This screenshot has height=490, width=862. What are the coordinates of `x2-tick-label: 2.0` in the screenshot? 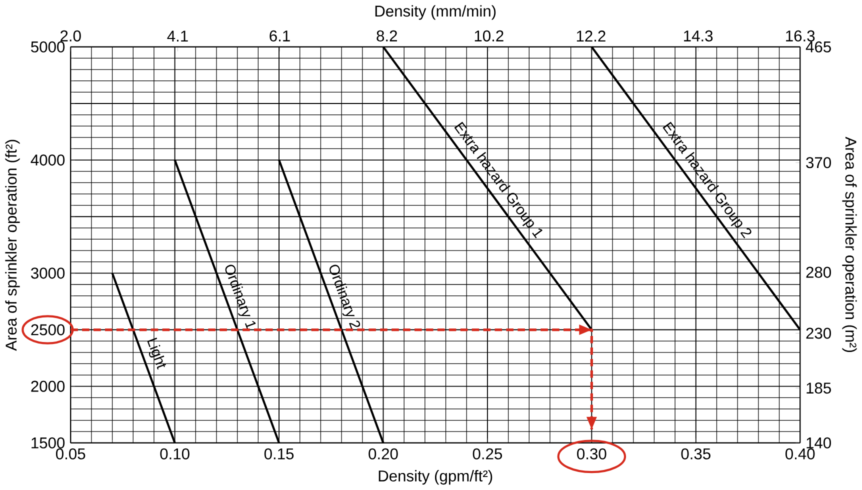 It's located at (70, 36).